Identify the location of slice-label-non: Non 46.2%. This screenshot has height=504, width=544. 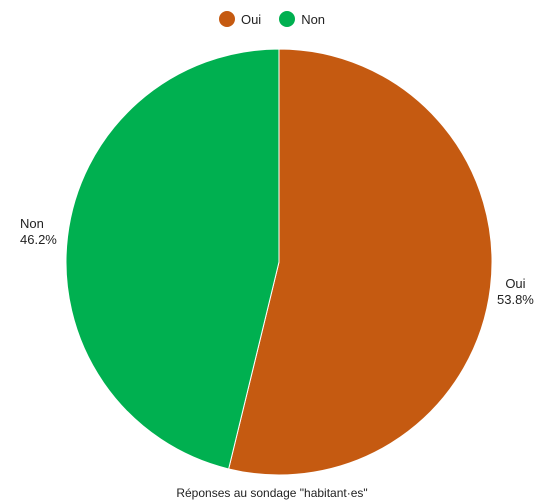
(38, 232).